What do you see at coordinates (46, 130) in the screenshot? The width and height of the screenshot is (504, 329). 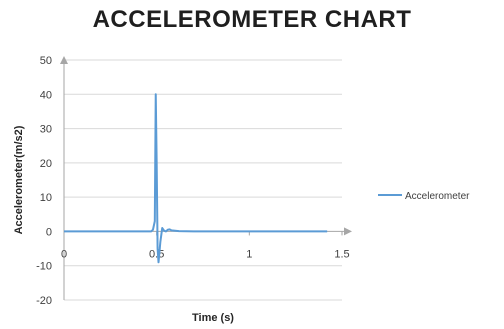 I see `y-tick-label: 30` at bounding box center [46, 130].